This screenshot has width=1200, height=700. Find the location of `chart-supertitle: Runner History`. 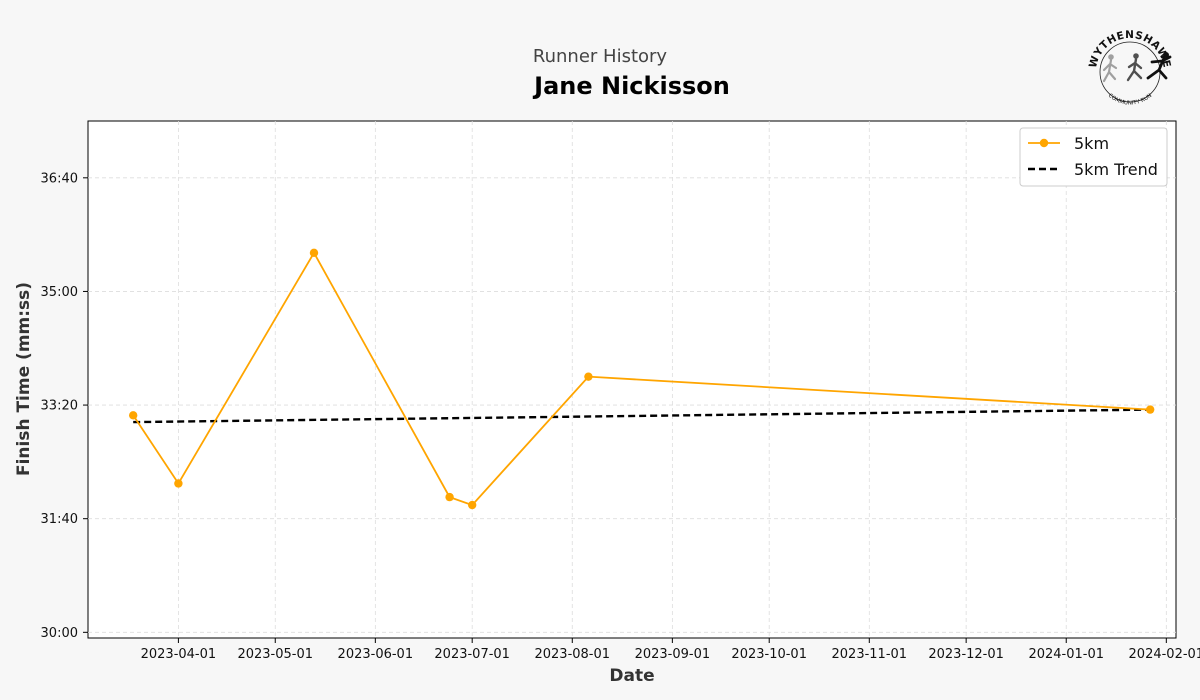

chart-supertitle: Runner History is located at coordinates (600, 56).